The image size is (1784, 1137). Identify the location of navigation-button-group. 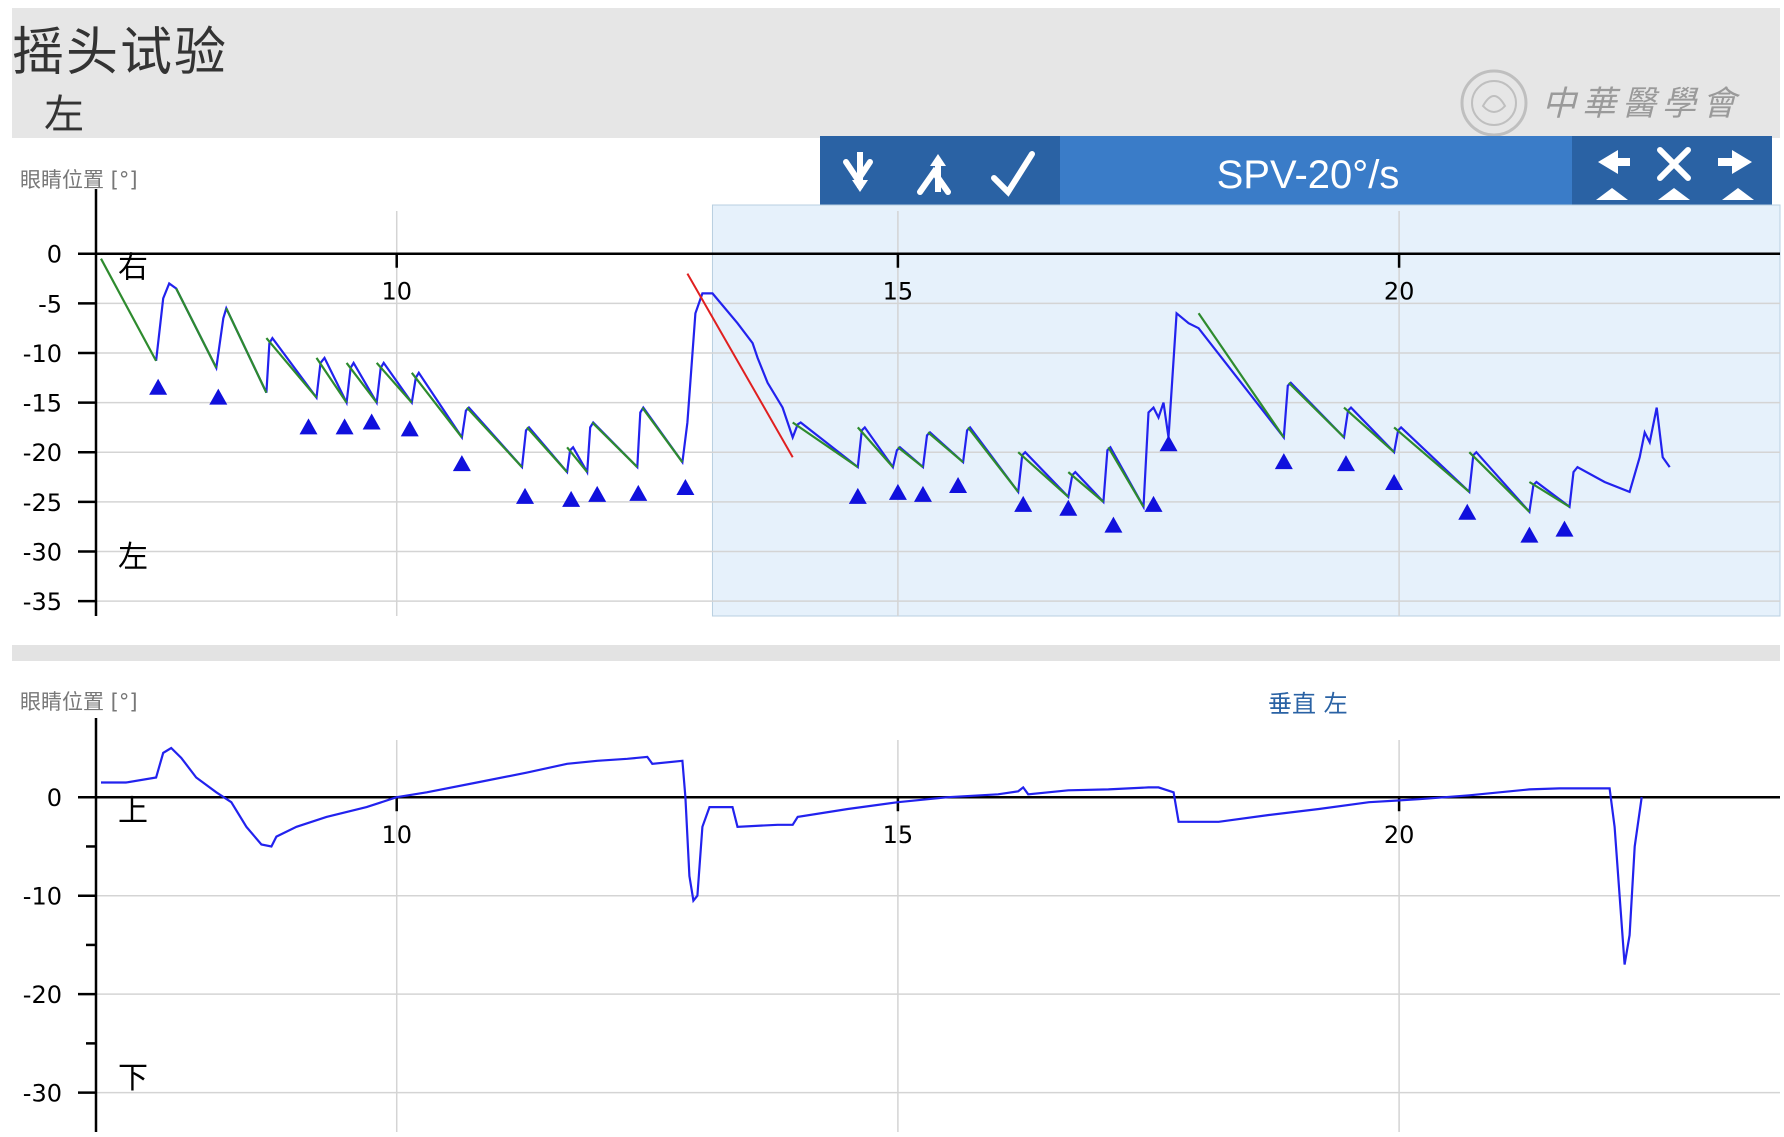
(1672, 175).